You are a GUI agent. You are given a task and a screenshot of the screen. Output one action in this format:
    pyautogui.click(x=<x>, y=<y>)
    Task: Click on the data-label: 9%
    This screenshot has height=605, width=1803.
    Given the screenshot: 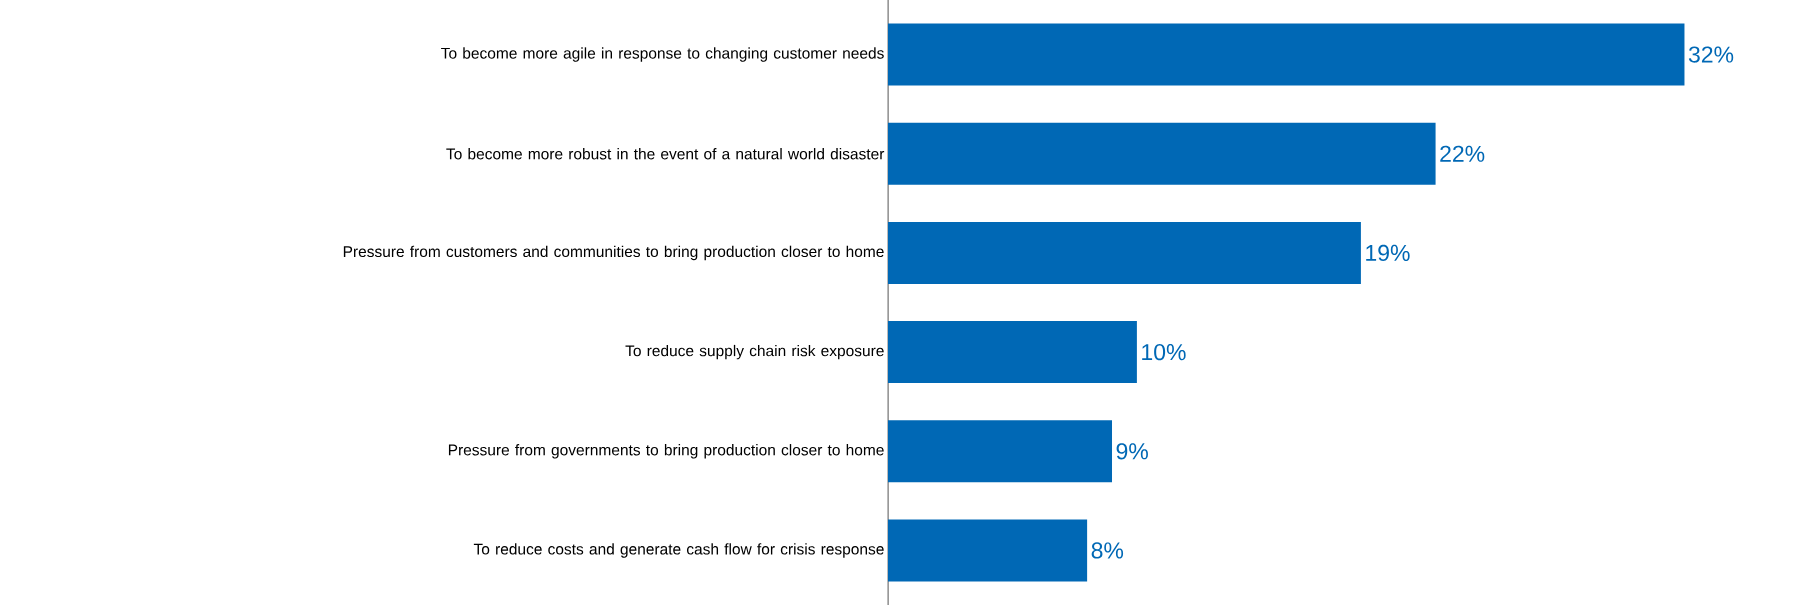 What is the action you would take?
    pyautogui.click(x=1132, y=451)
    